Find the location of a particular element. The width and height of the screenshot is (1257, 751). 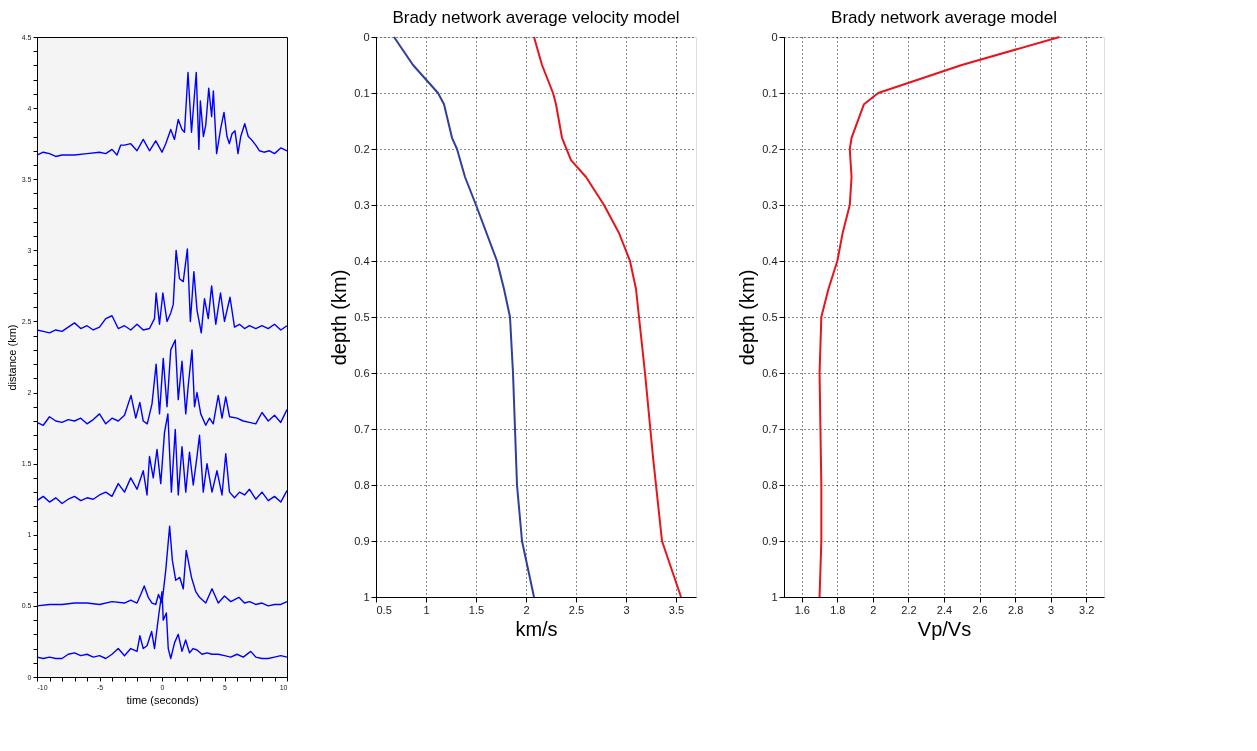

chart-title: Brady network average model is located at coordinates (944, 17).